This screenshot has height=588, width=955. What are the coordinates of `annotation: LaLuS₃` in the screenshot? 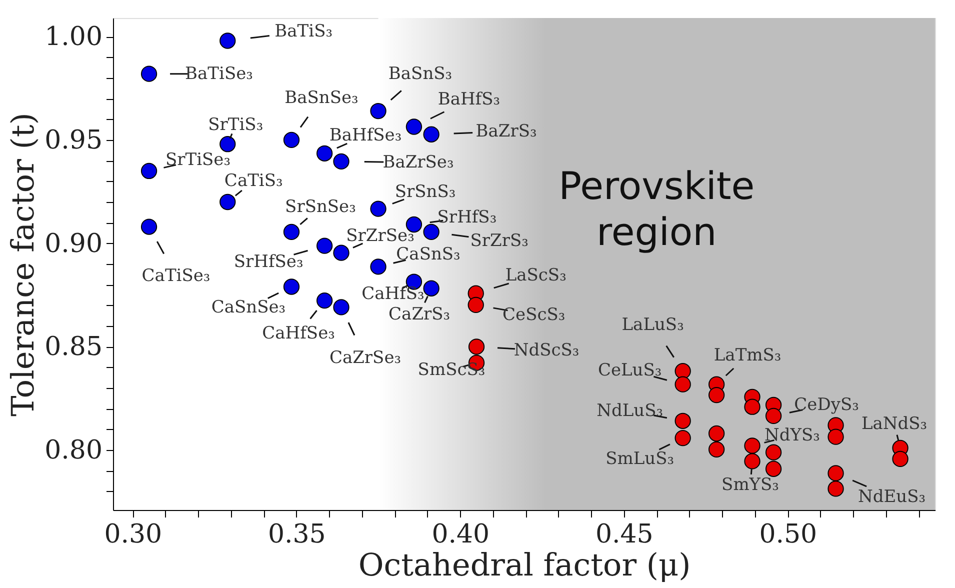 It's located at (653, 325).